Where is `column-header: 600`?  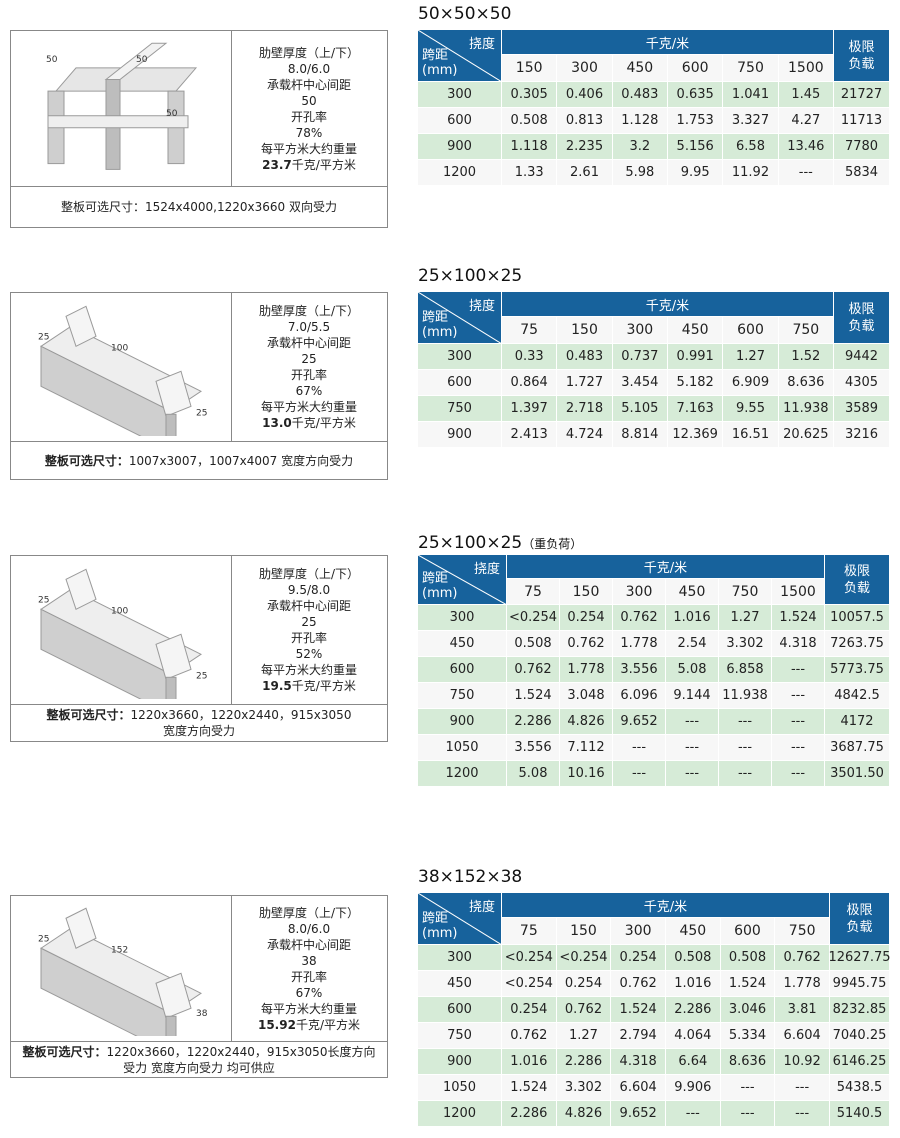 column-header: 600 is located at coordinates (751, 330).